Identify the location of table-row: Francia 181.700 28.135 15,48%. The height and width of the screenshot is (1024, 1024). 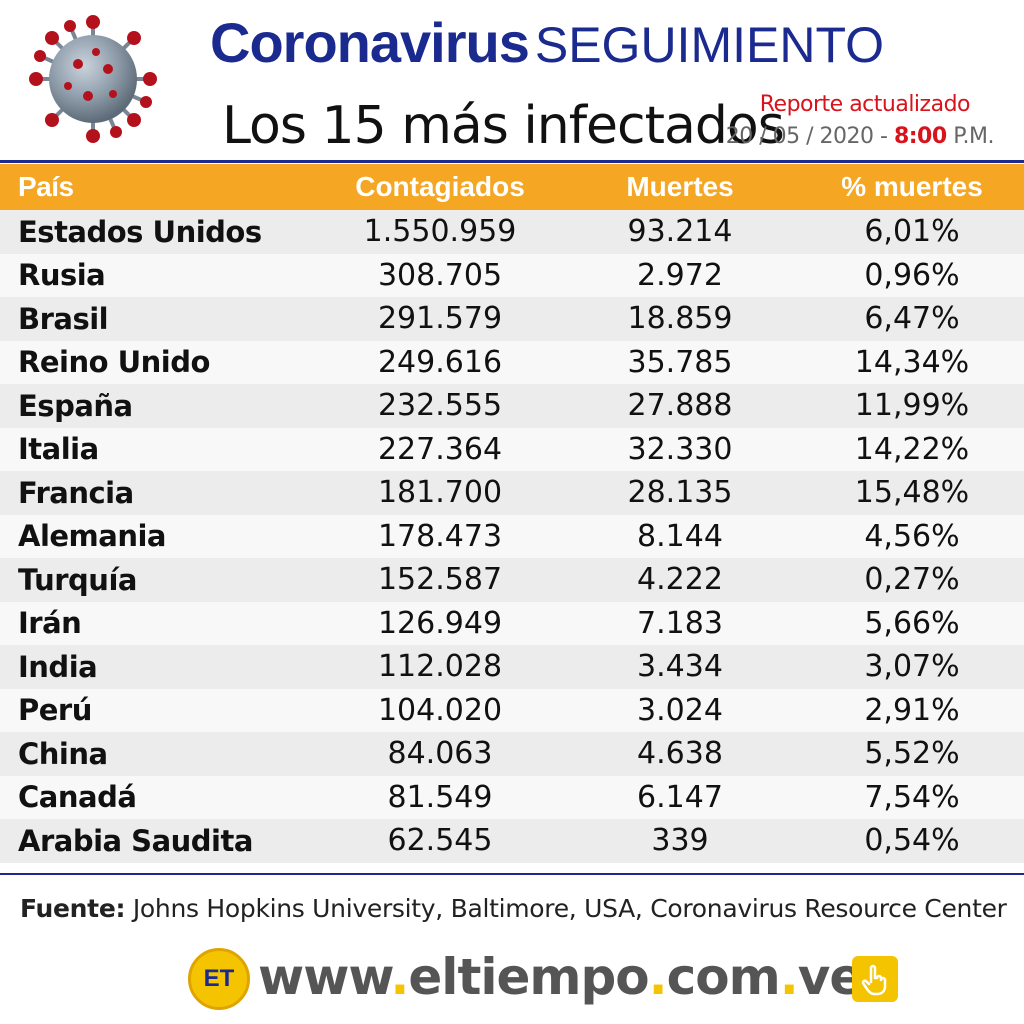
(512, 493).